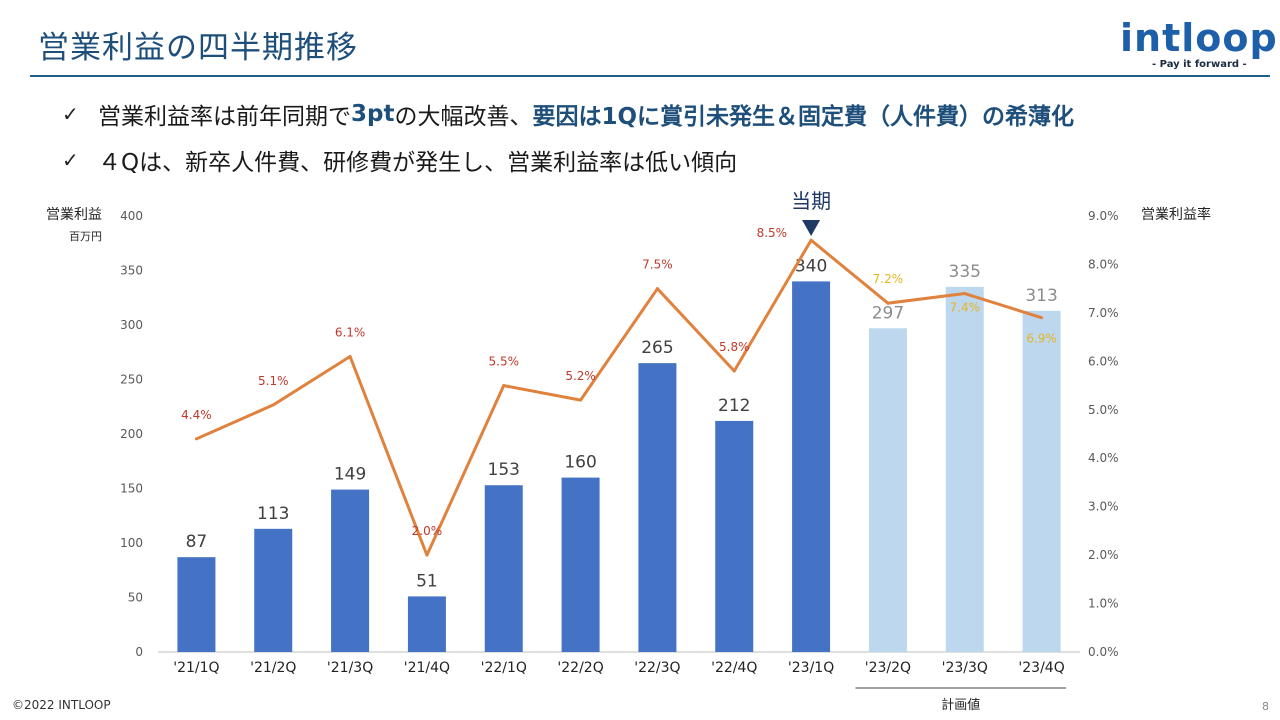 The image size is (1280, 720). What do you see at coordinates (1103, 410) in the screenshot?
I see `right-axis-tick-label: 5.0%` at bounding box center [1103, 410].